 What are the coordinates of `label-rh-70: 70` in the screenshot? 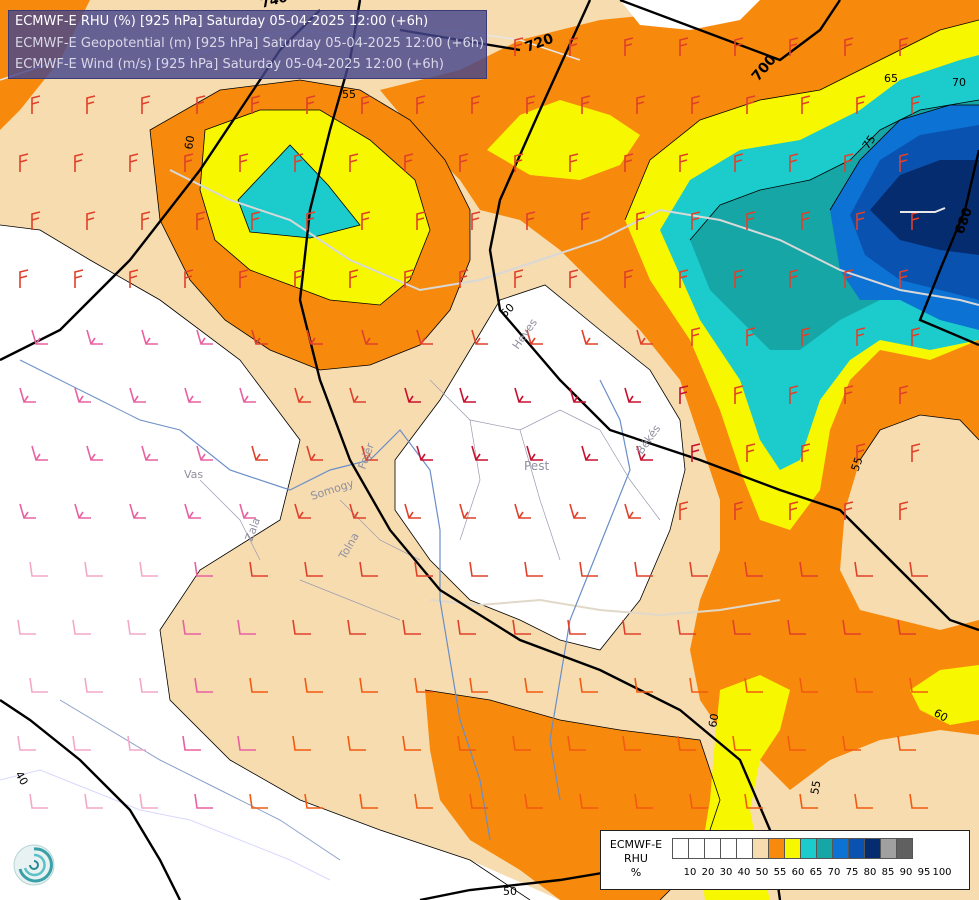 It's located at (959, 82).